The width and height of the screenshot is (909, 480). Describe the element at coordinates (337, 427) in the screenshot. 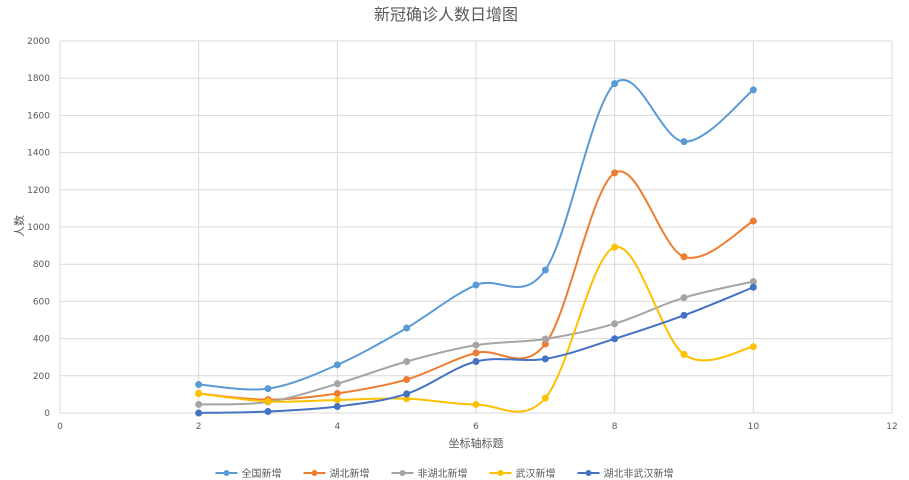

I see `x-tick-label: 4` at that location.